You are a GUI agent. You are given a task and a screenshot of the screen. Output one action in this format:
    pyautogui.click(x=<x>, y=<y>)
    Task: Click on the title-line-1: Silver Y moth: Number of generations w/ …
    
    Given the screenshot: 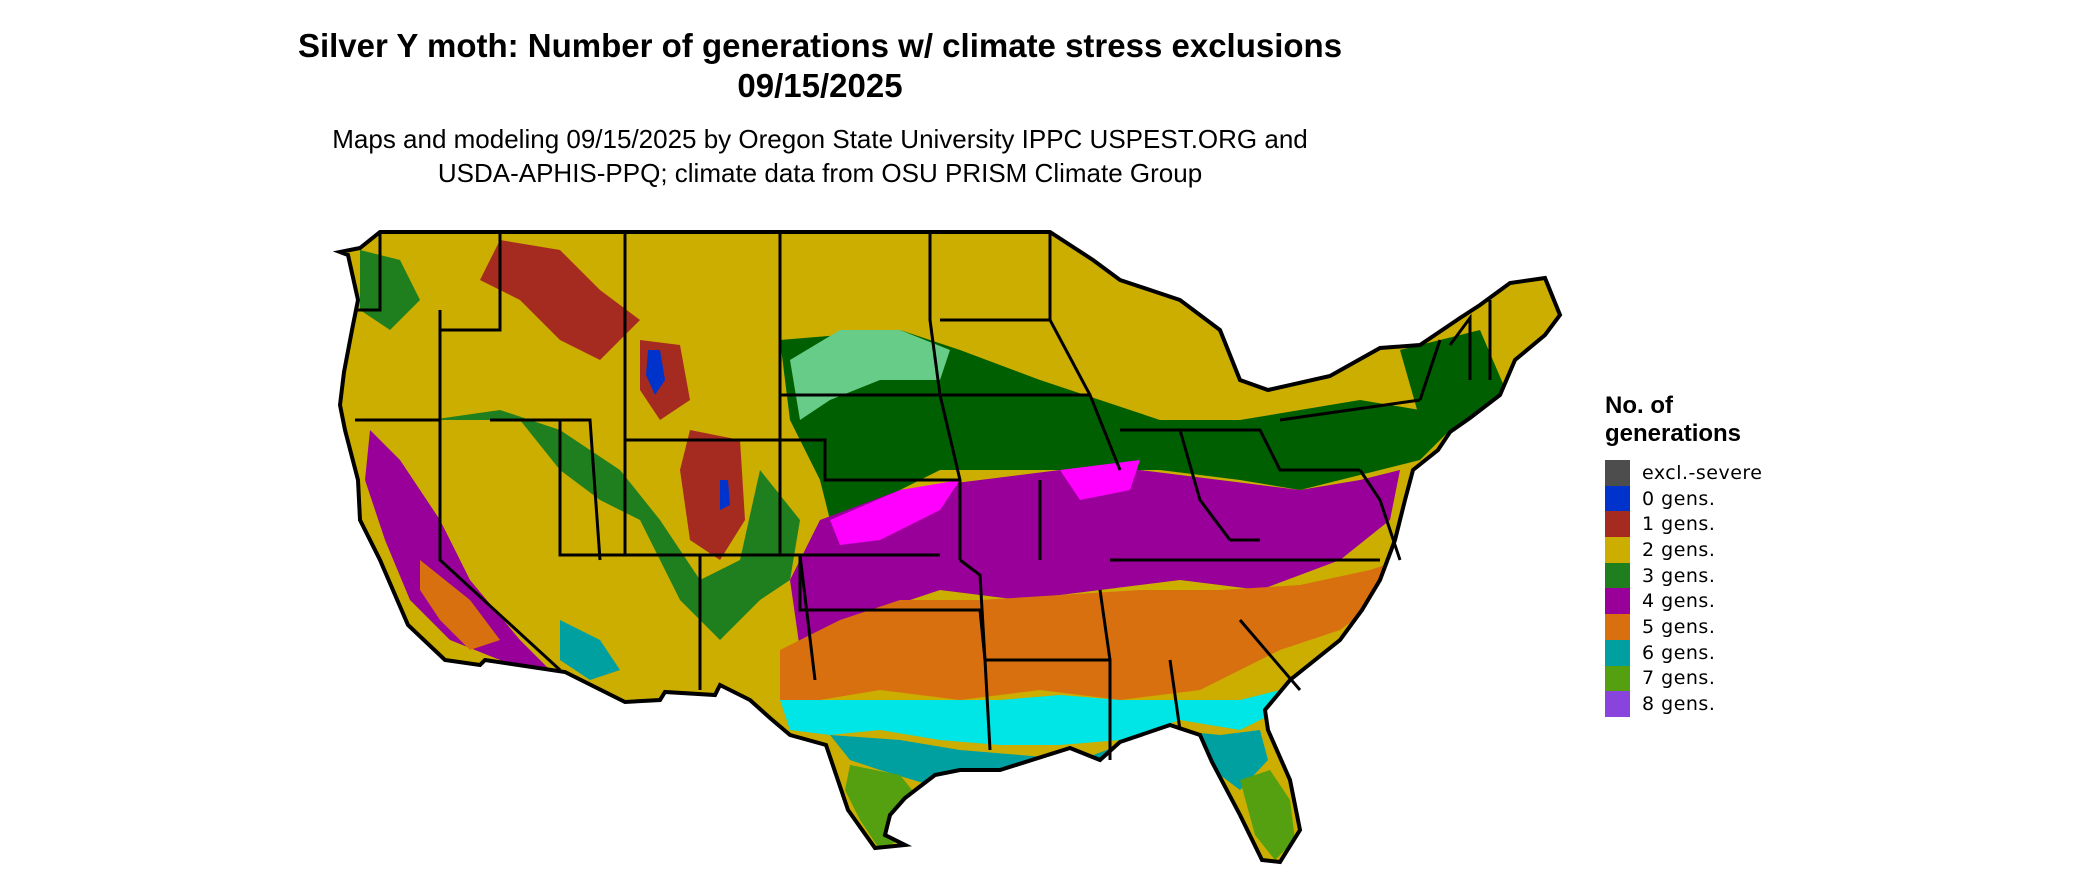 What is the action you would take?
    pyautogui.click(x=820, y=45)
    